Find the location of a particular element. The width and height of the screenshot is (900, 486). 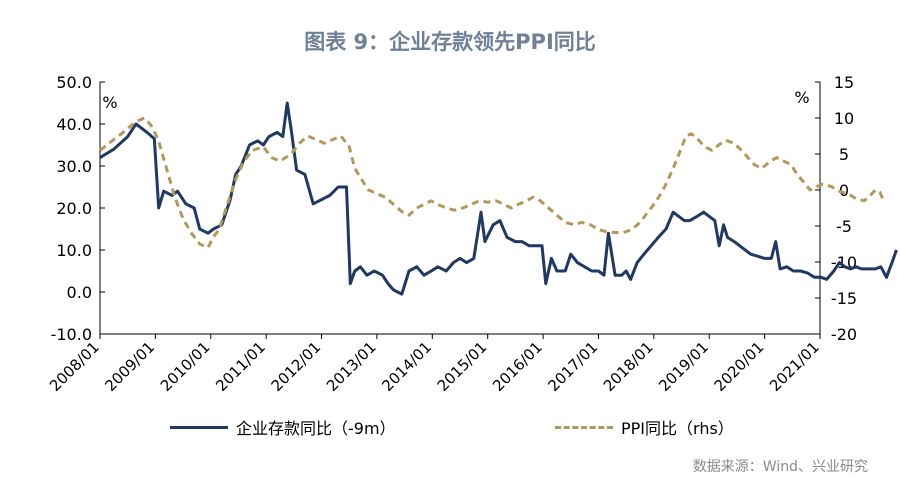

x-tick-label: 2008/01 is located at coordinates (74, 366).